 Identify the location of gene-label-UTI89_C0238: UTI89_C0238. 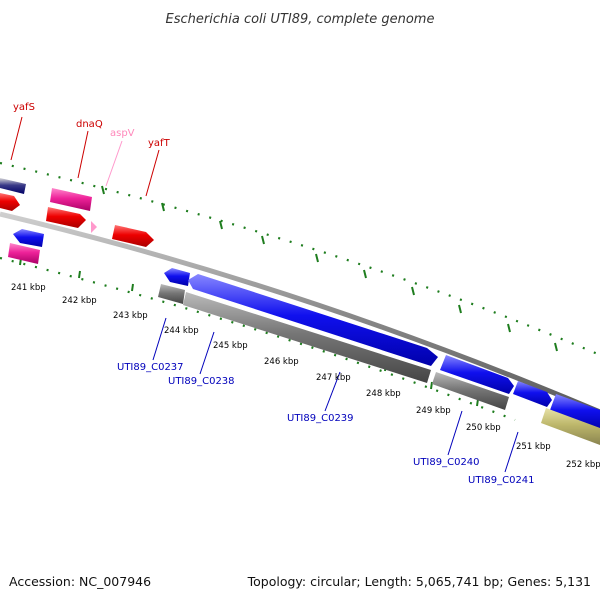
(201, 381).